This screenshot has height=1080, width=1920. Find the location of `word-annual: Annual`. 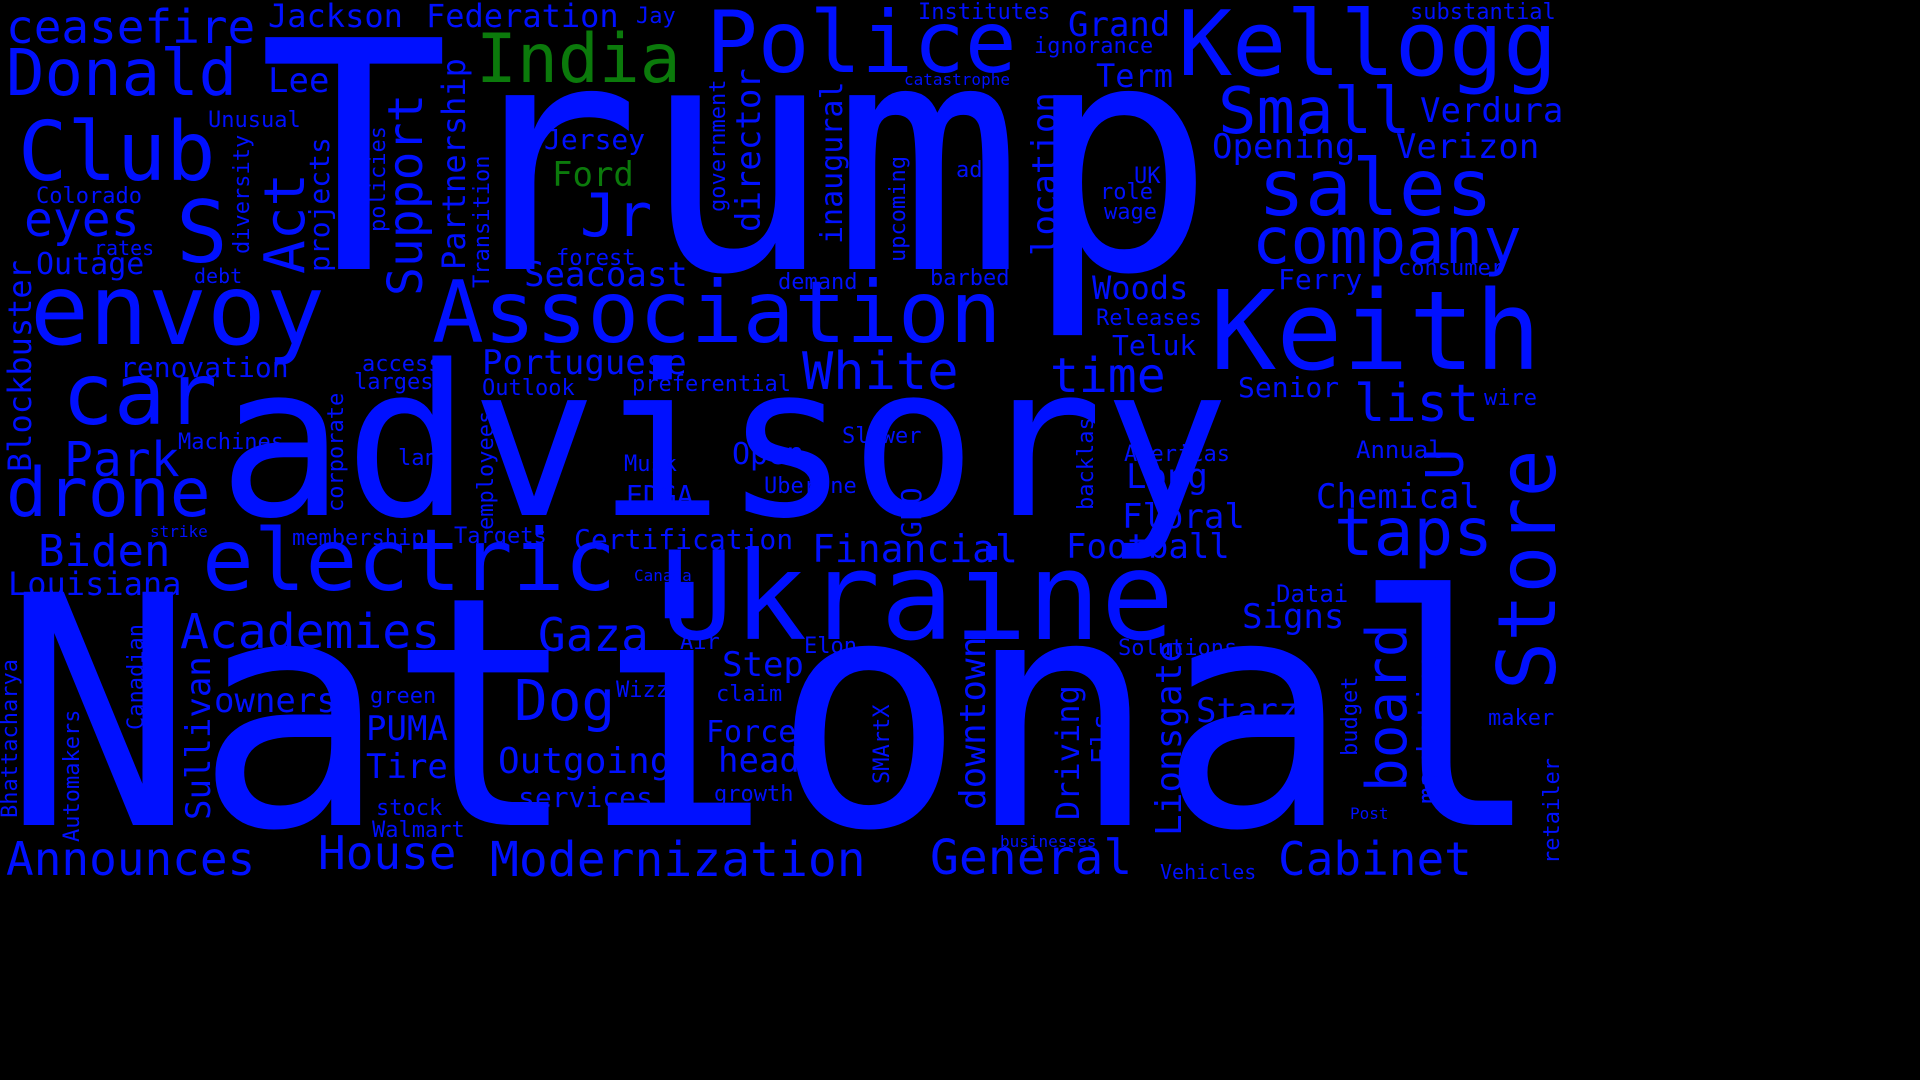

word-annual: Annual is located at coordinates (1399, 450).